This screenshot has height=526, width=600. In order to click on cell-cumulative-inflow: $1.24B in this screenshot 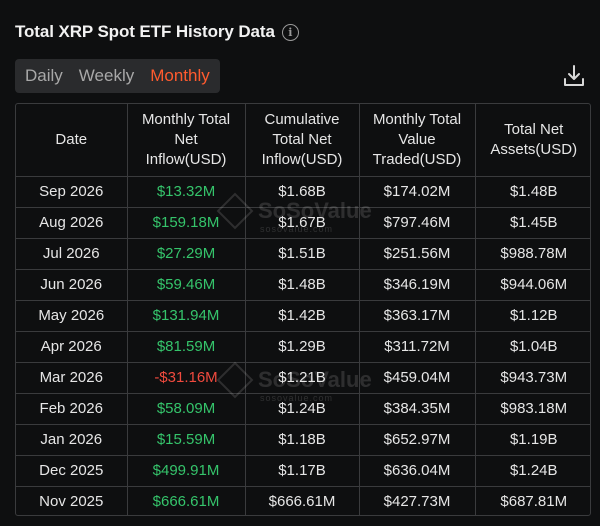, I will do `click(302, 409)`.